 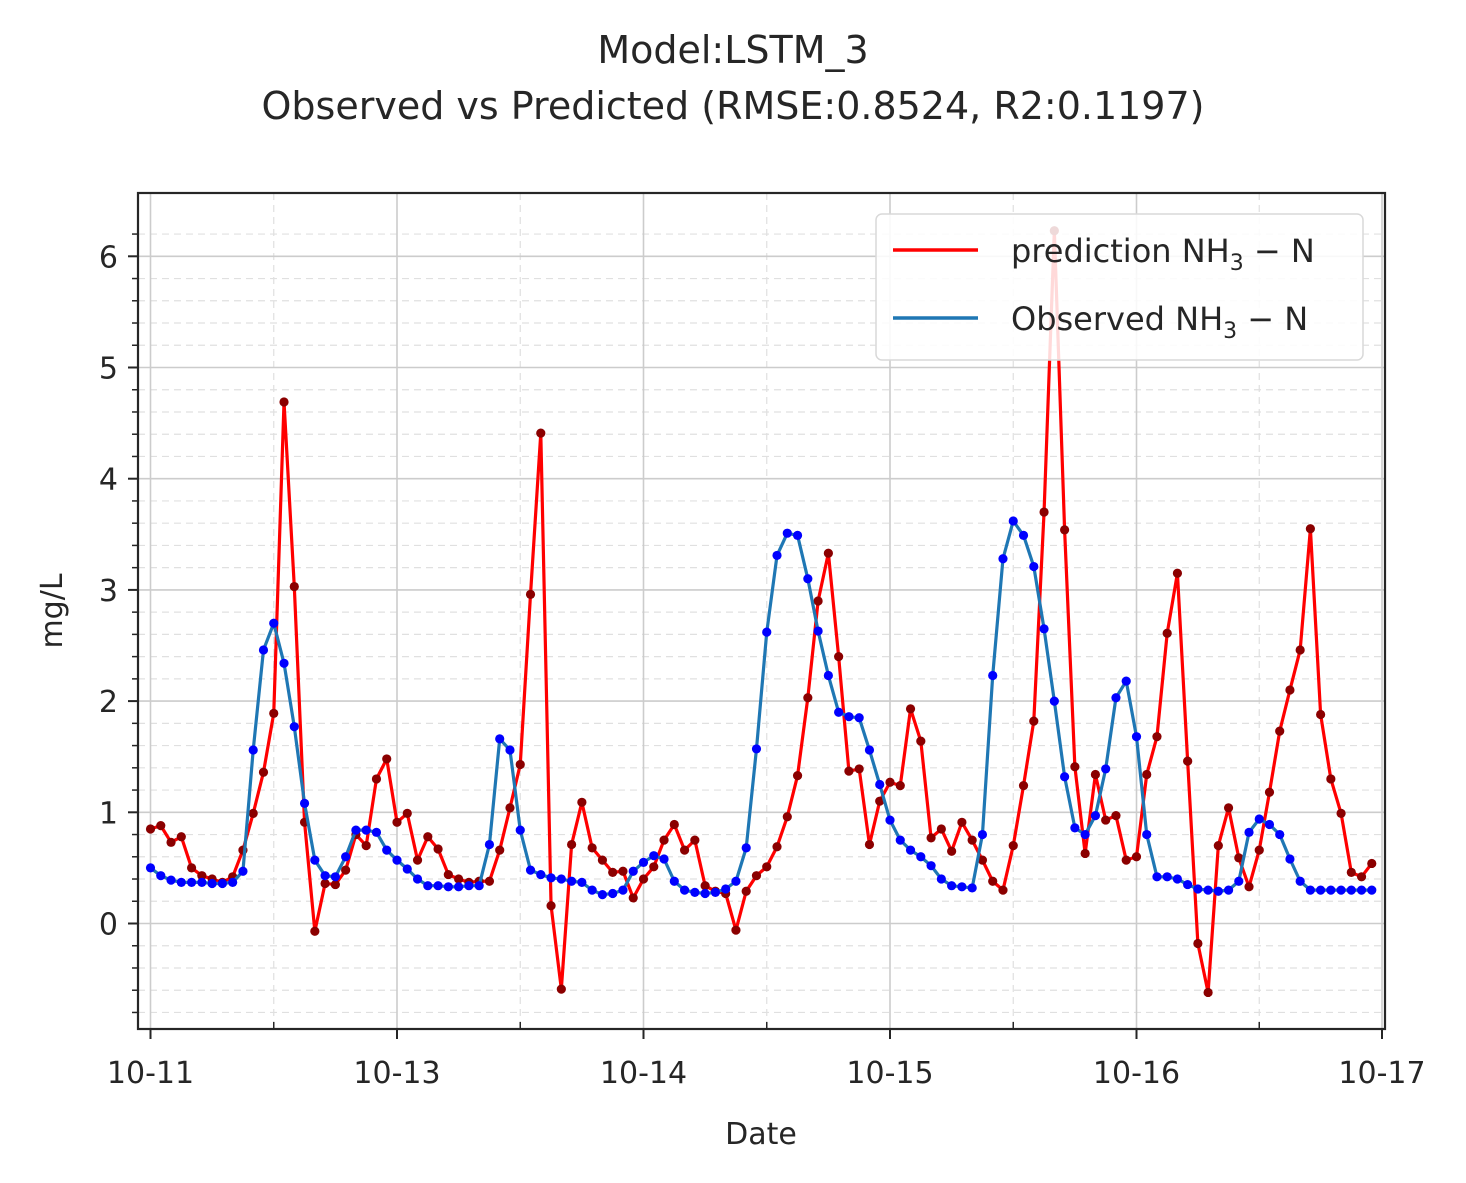 What do you see at coordinates (1381, 1073) in the screenshot?
I see `x-tick-label: 10-17` at bounding box center [1381, 1073].